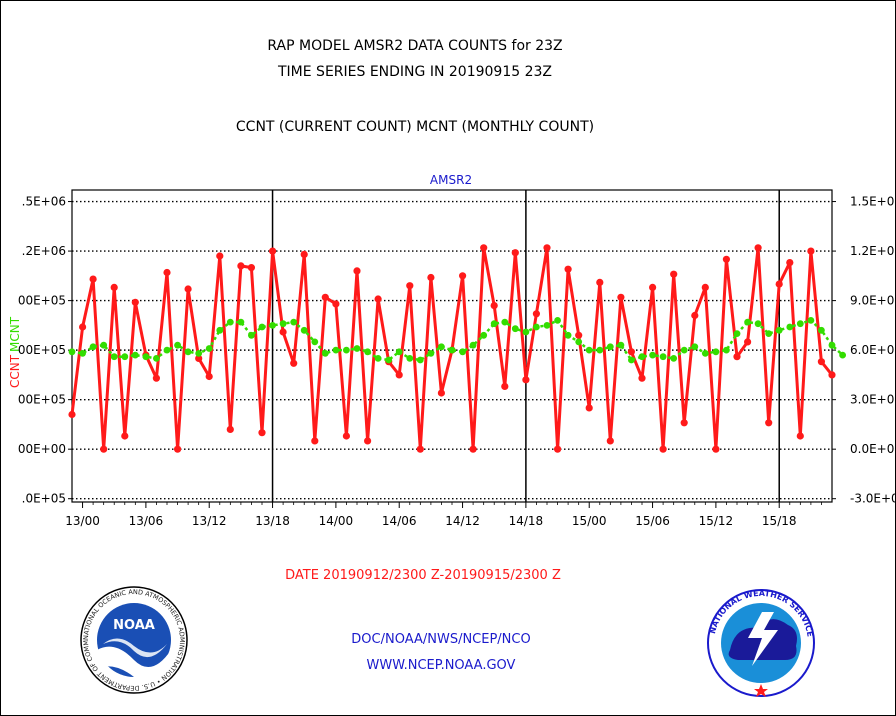 The height and width of the screenshot is (716, 896). What do you see at coordinates (872, 400) in the screenshot?
I see `y-tick-label-right: 3.0E+0` at bounding box center [872, 400].